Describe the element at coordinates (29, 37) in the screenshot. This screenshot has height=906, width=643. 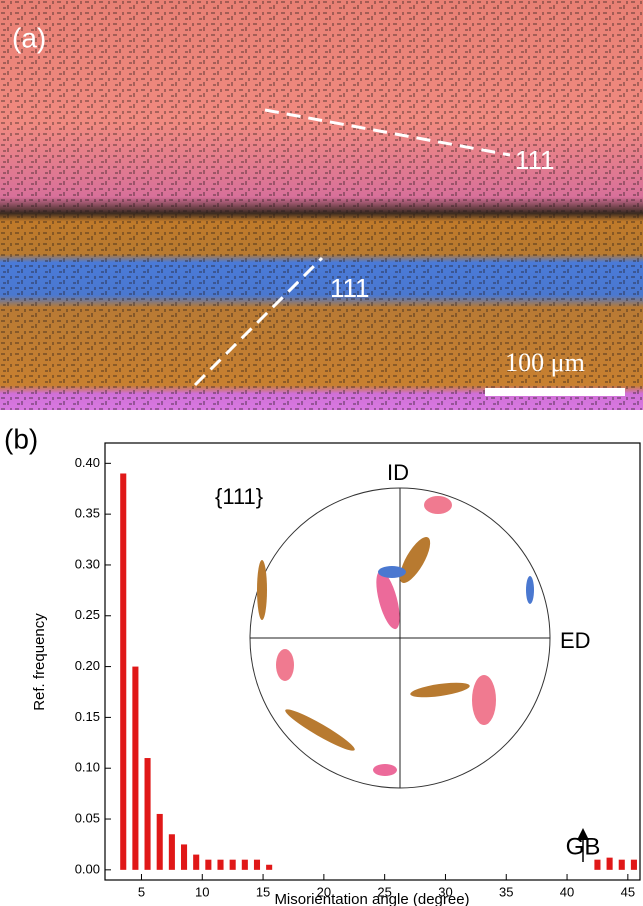
I see `panel-label: (a)` at that location.